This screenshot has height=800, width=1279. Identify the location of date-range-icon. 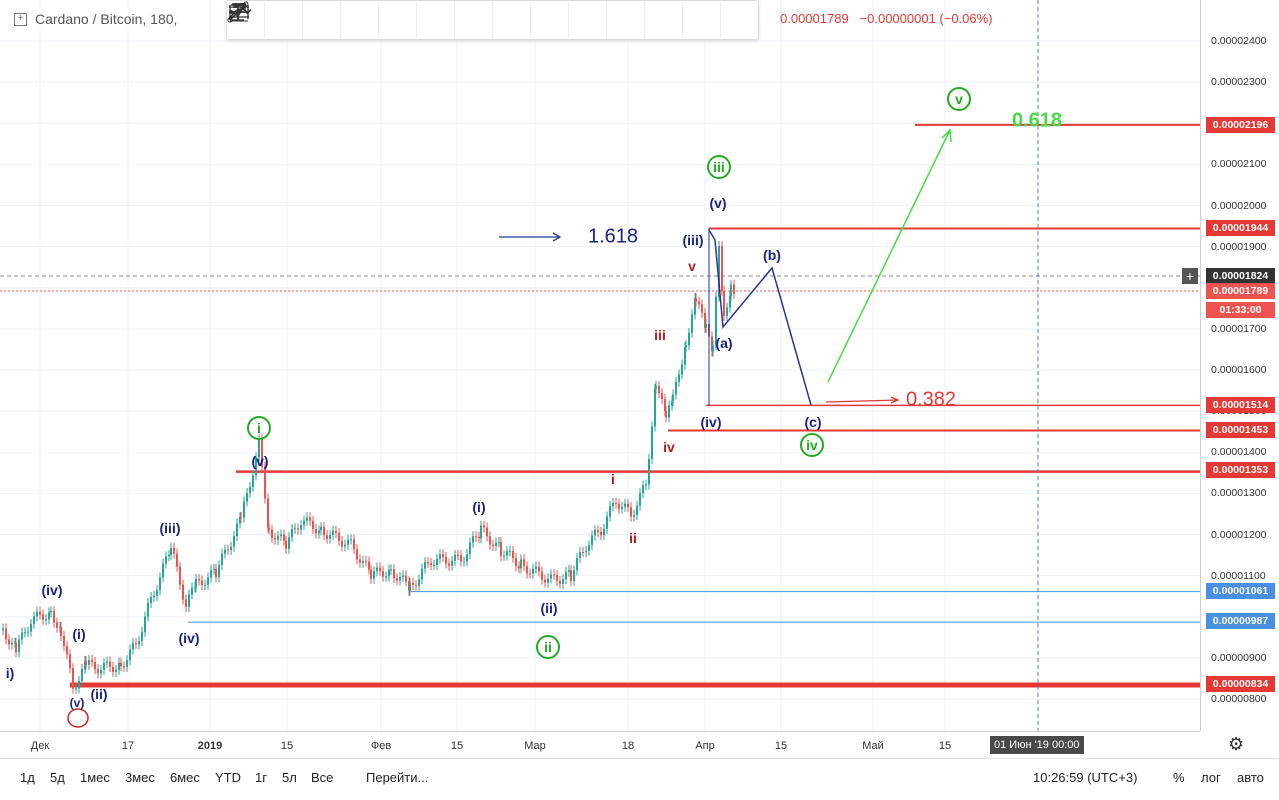
(456, 20).